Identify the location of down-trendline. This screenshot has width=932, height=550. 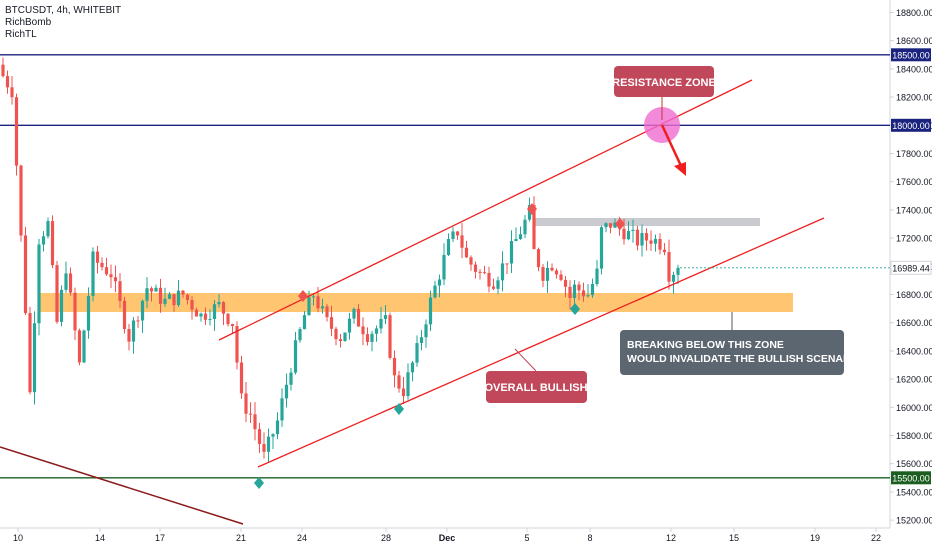
(122, 485).